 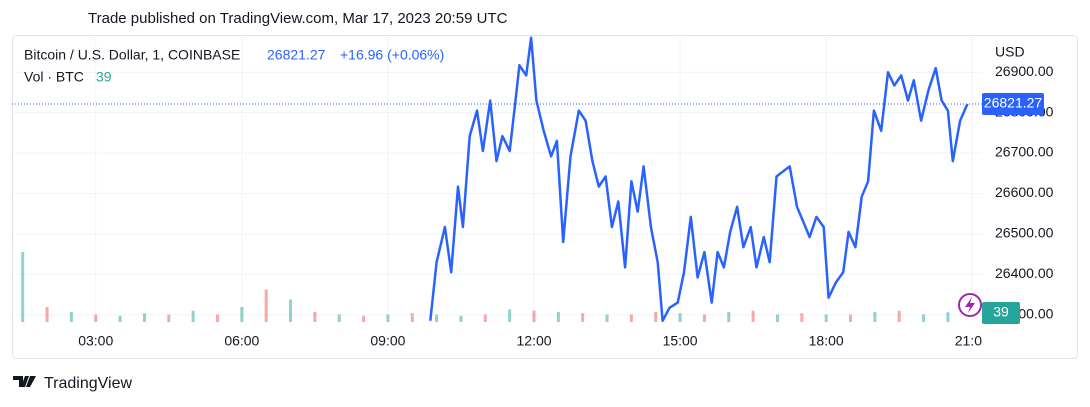 I want to click on y-axis-label: USD, so click(x=1010, y=52).